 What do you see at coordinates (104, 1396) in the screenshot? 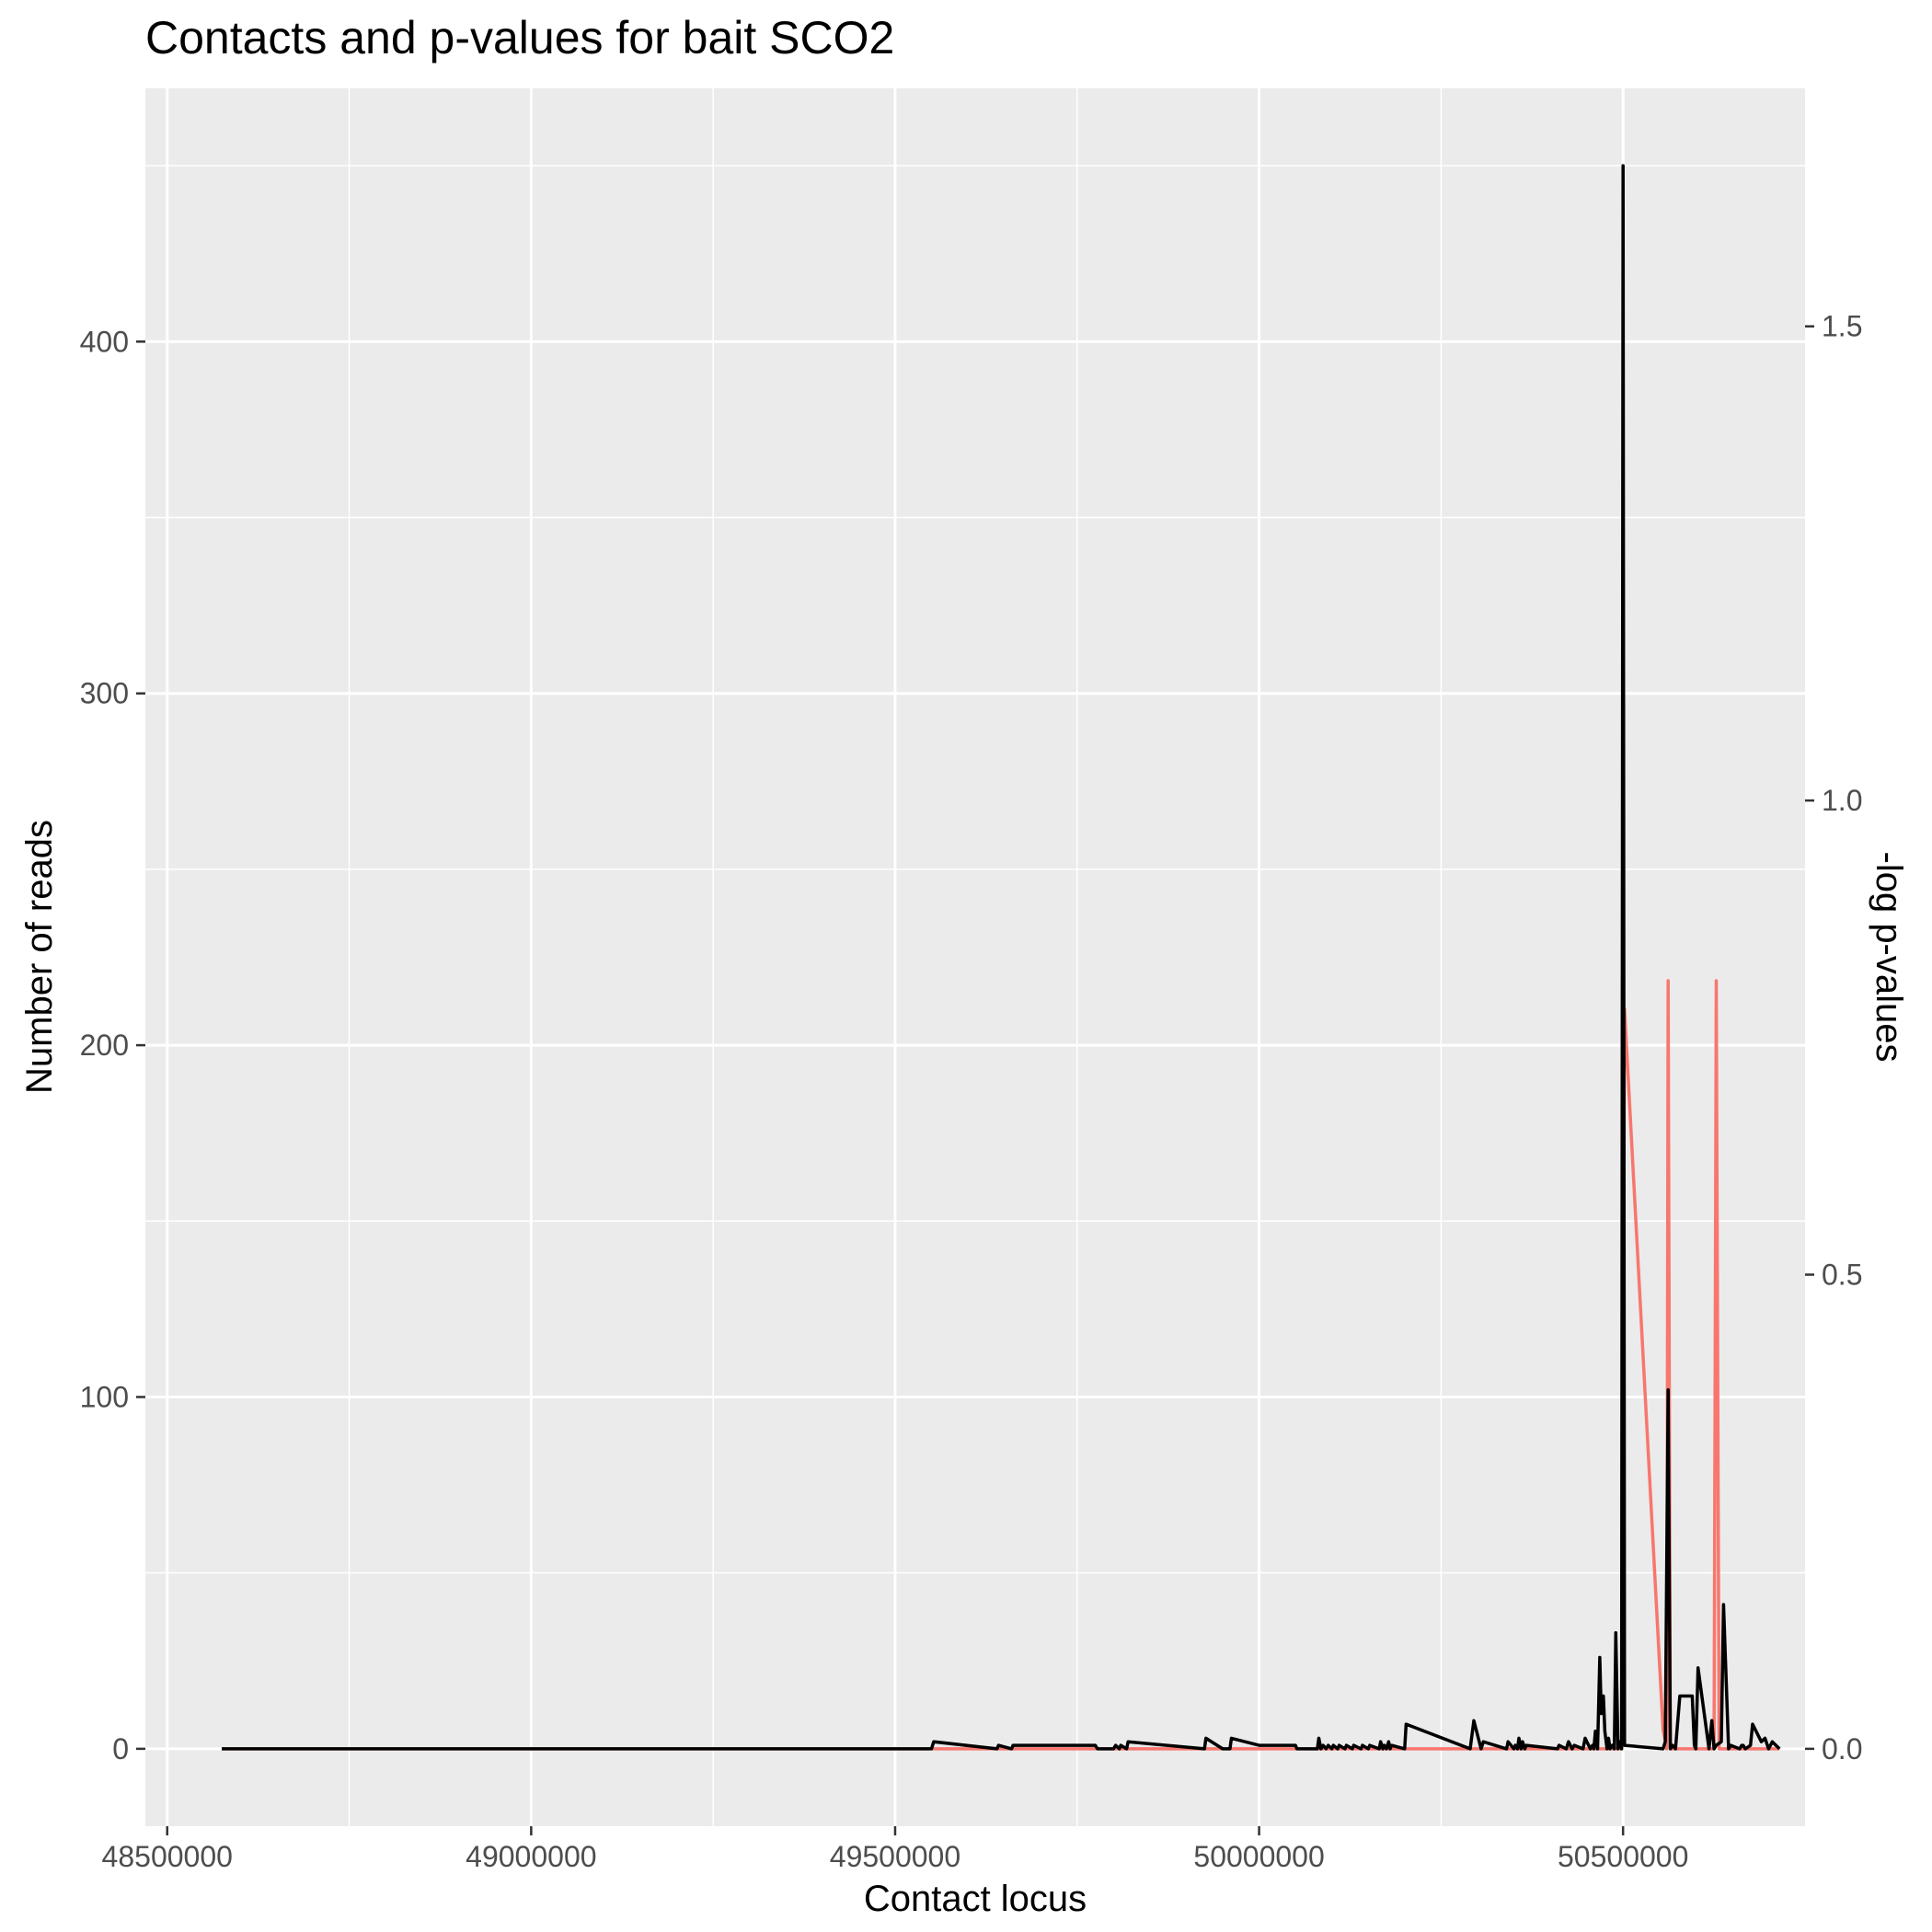
I see `y-tick-label: 100` at bounding box center [104, 1396].